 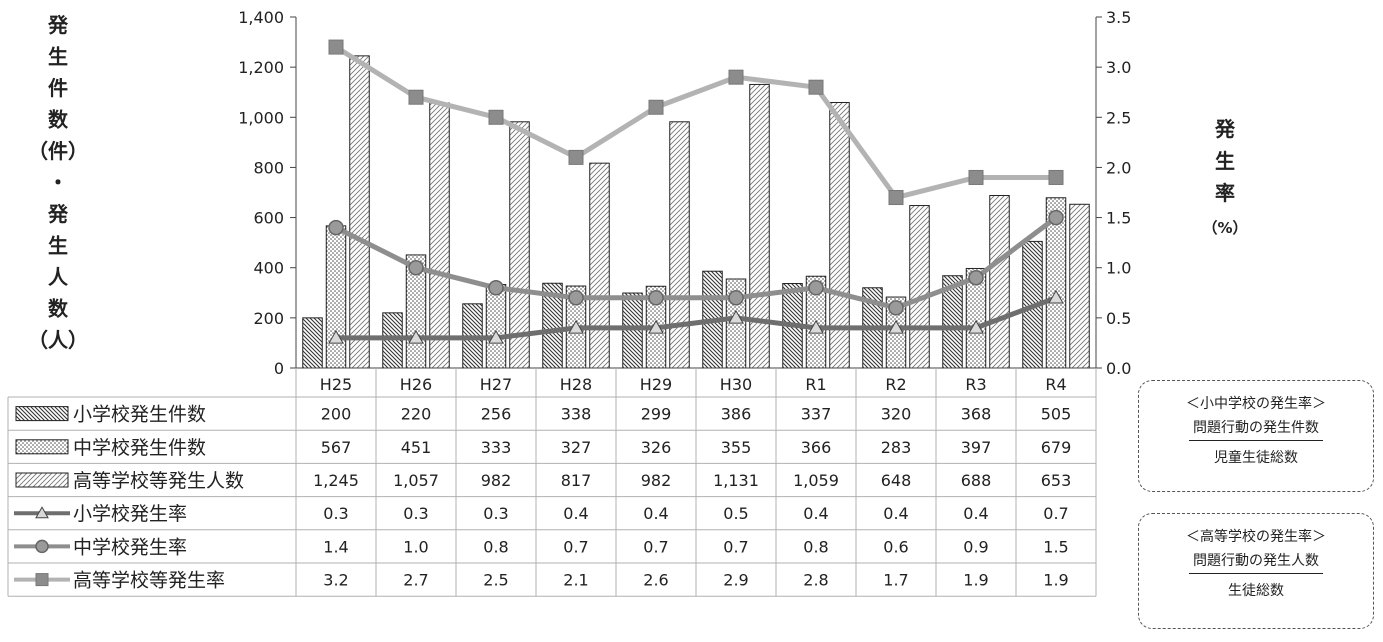 I want to click on right-tick-label: 2.5, so click(x=1118, y=117).